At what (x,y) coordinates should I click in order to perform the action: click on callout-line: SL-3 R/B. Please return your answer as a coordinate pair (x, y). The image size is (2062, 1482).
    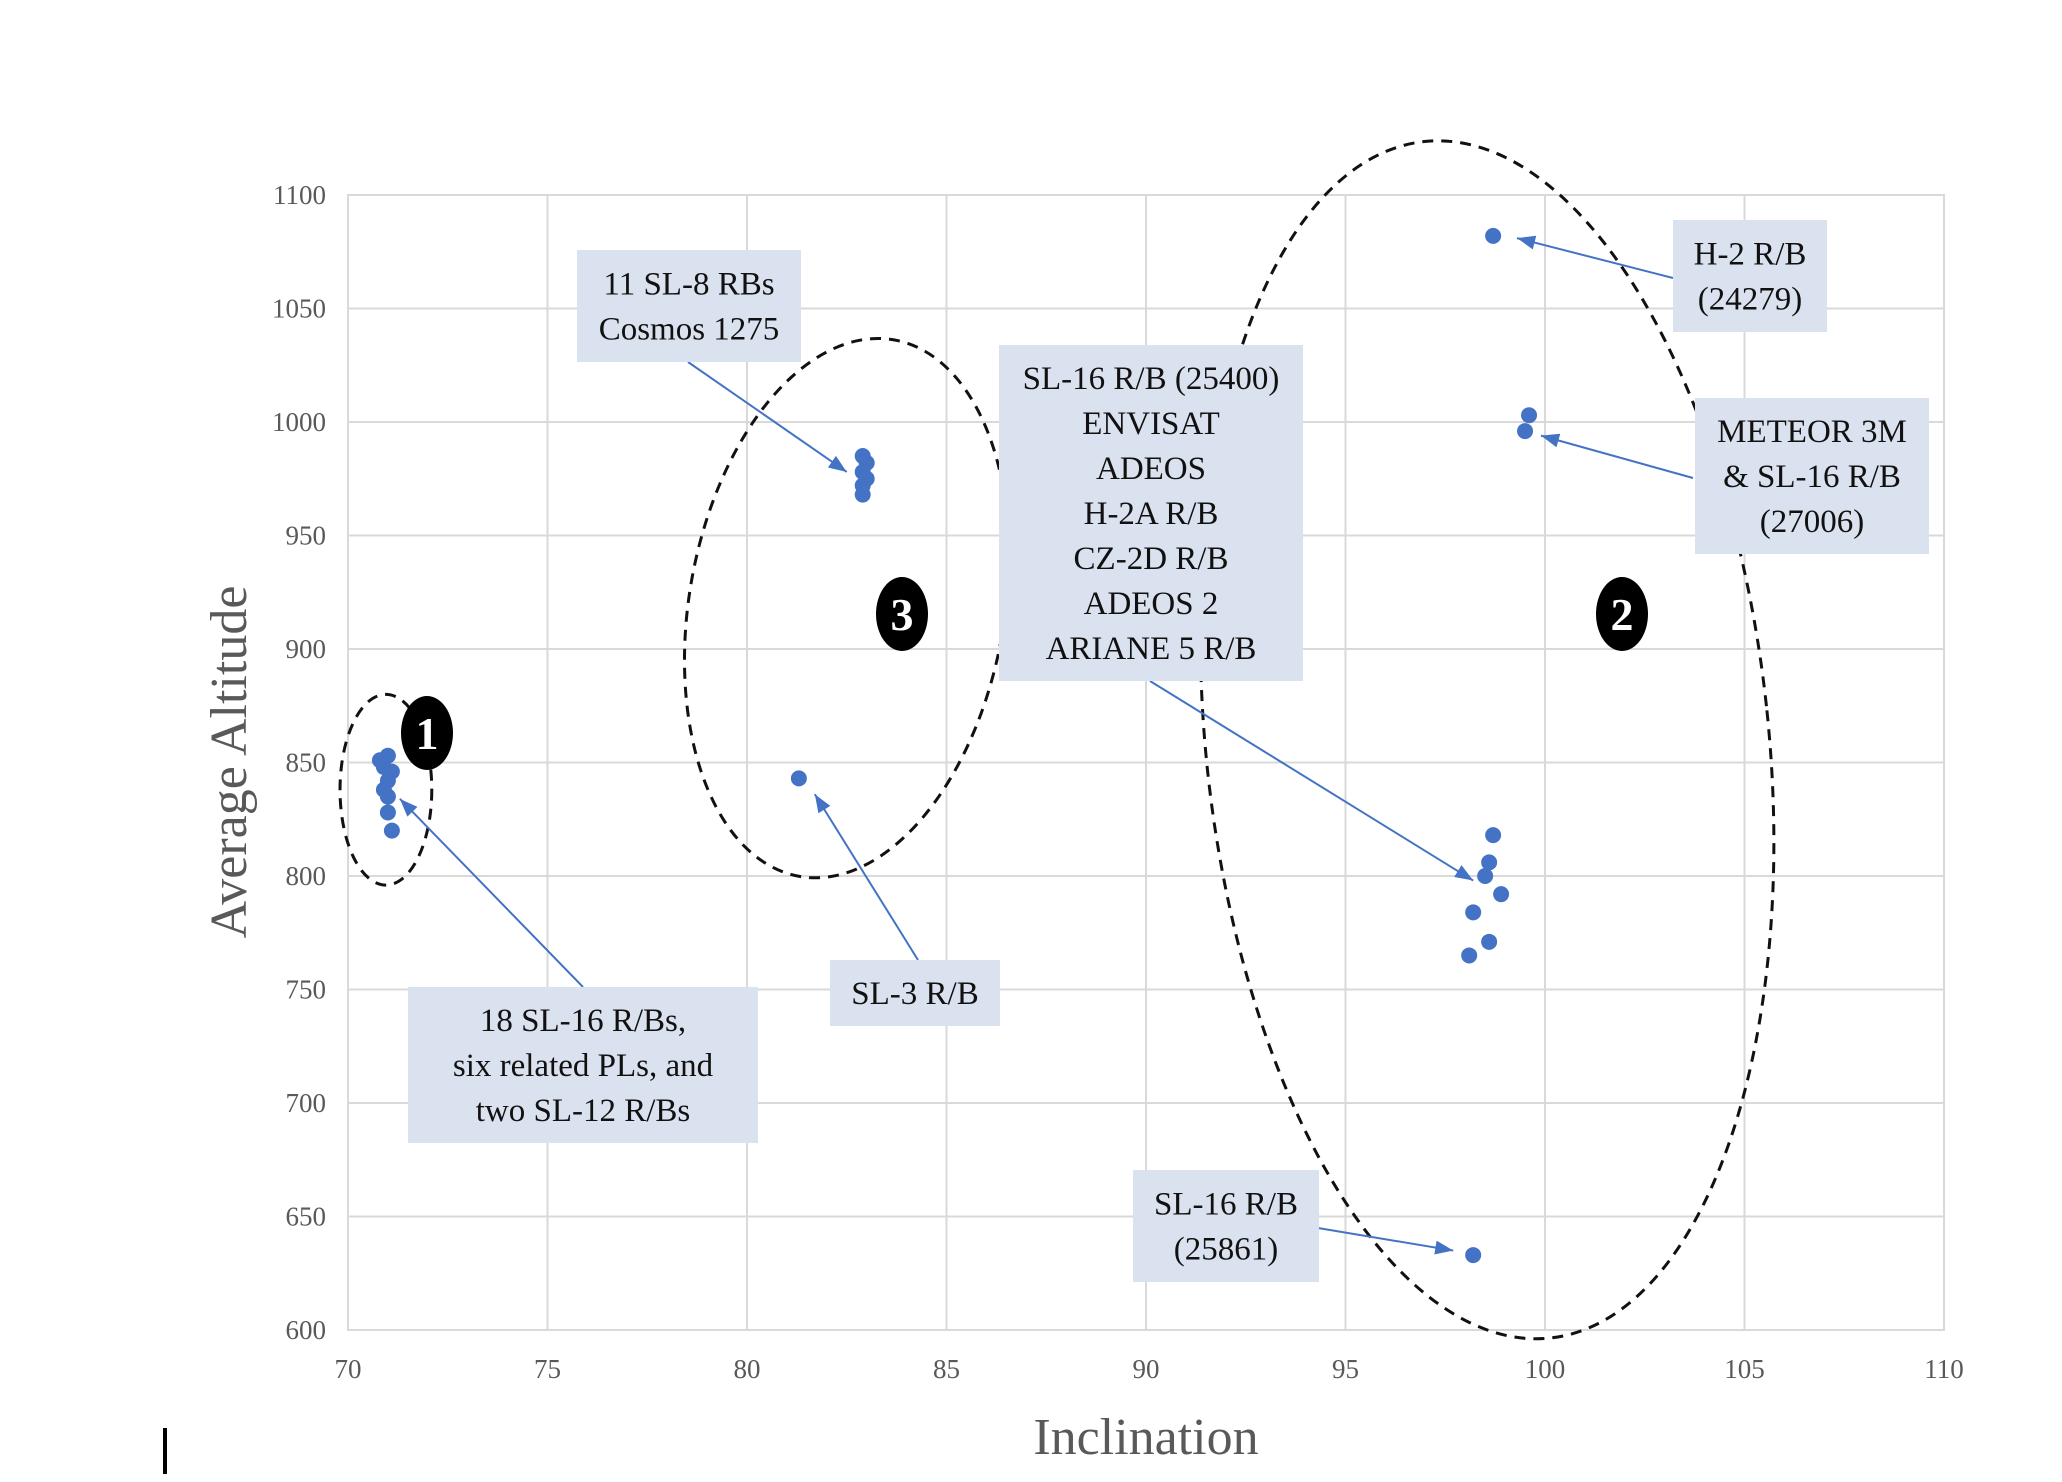
    Looking at the image, I should click on (914, 994).